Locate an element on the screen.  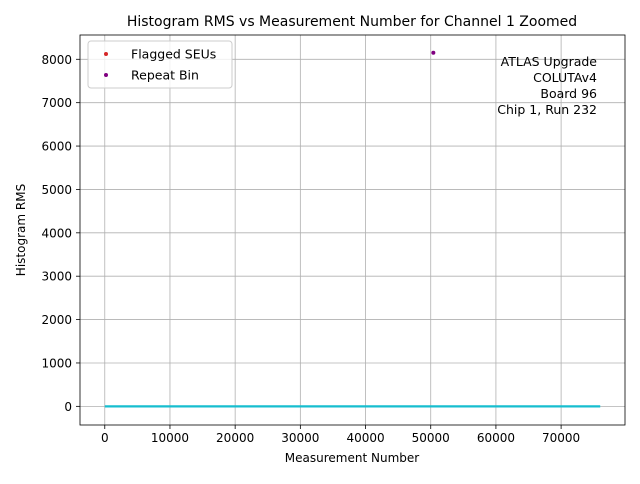
y-tick-label: 3000 is located at coordinates (56, 277).